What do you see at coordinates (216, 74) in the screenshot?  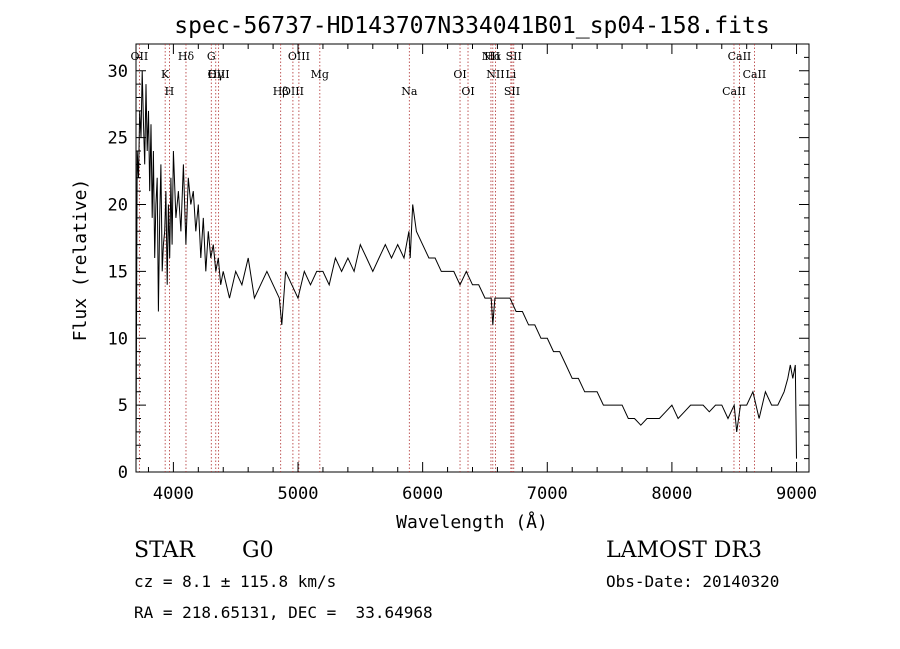 I see `line-label-1: Hγ` at bounding box center [216, 74].